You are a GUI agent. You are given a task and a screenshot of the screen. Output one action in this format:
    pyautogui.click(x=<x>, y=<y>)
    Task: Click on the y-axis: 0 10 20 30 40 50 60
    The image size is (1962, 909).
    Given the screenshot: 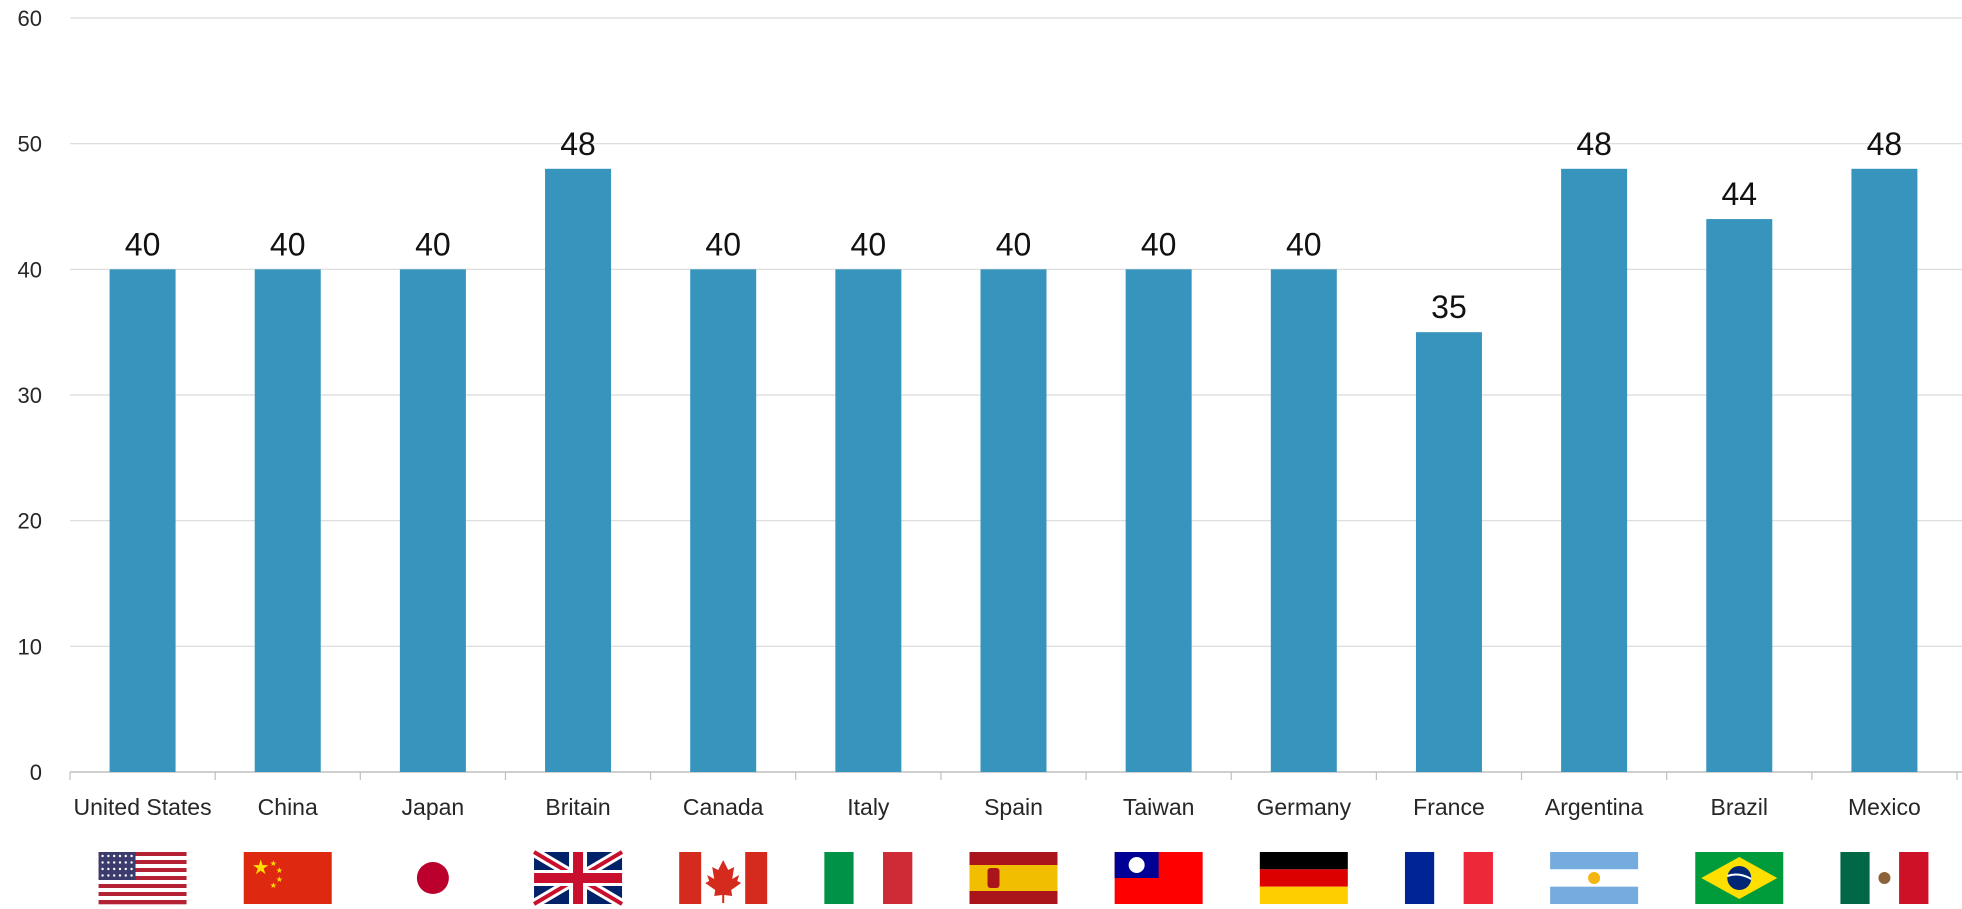 What is the action you would take?
    pyautogui.click(x=30, y=395)
    